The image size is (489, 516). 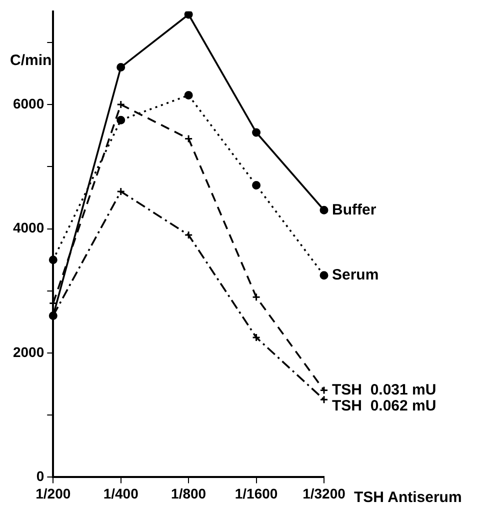 What do you see at coordinates (256, 493) in the screenshot?
I see `x-tick-label: 1/1600` at bounding box center [256, 493].